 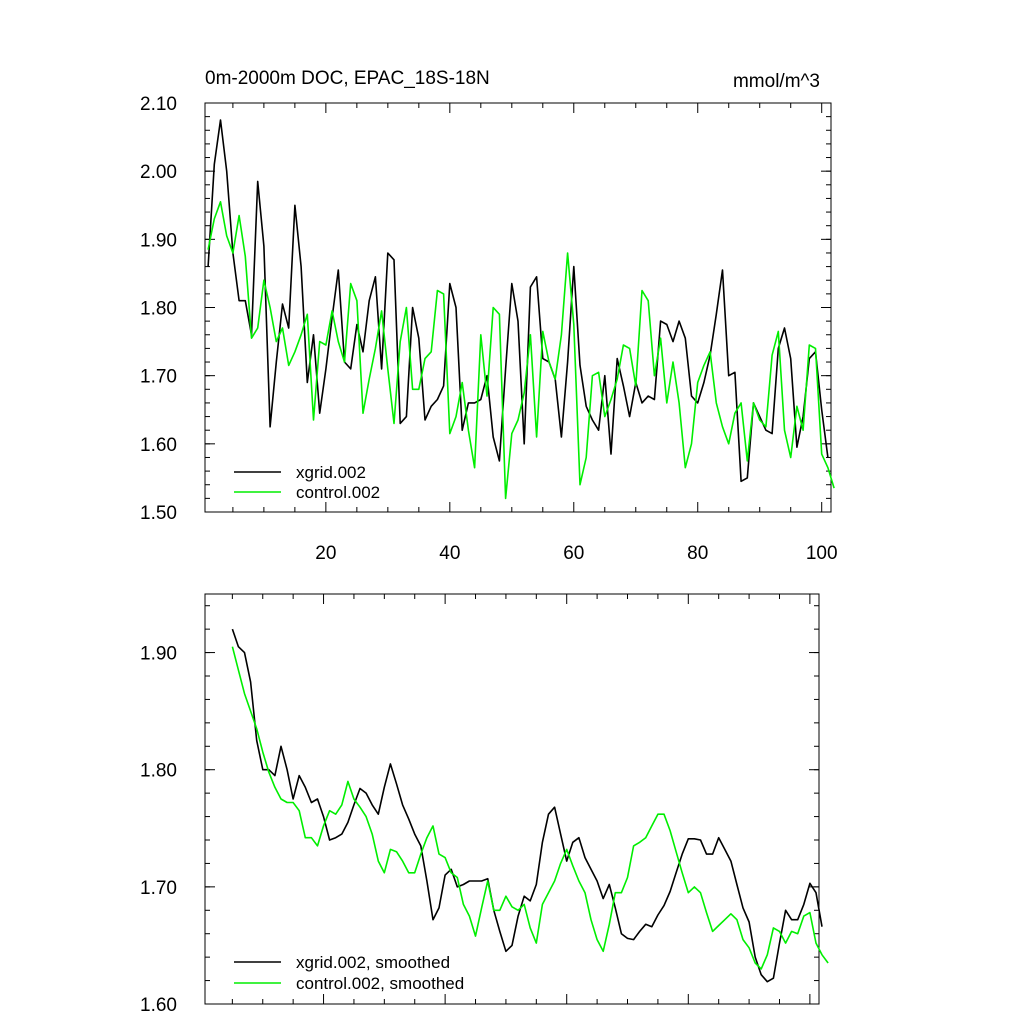 I want to click on chart-title: 0m-2000m DOC, EPAC_18S-18N, so click(x=347, y=78).